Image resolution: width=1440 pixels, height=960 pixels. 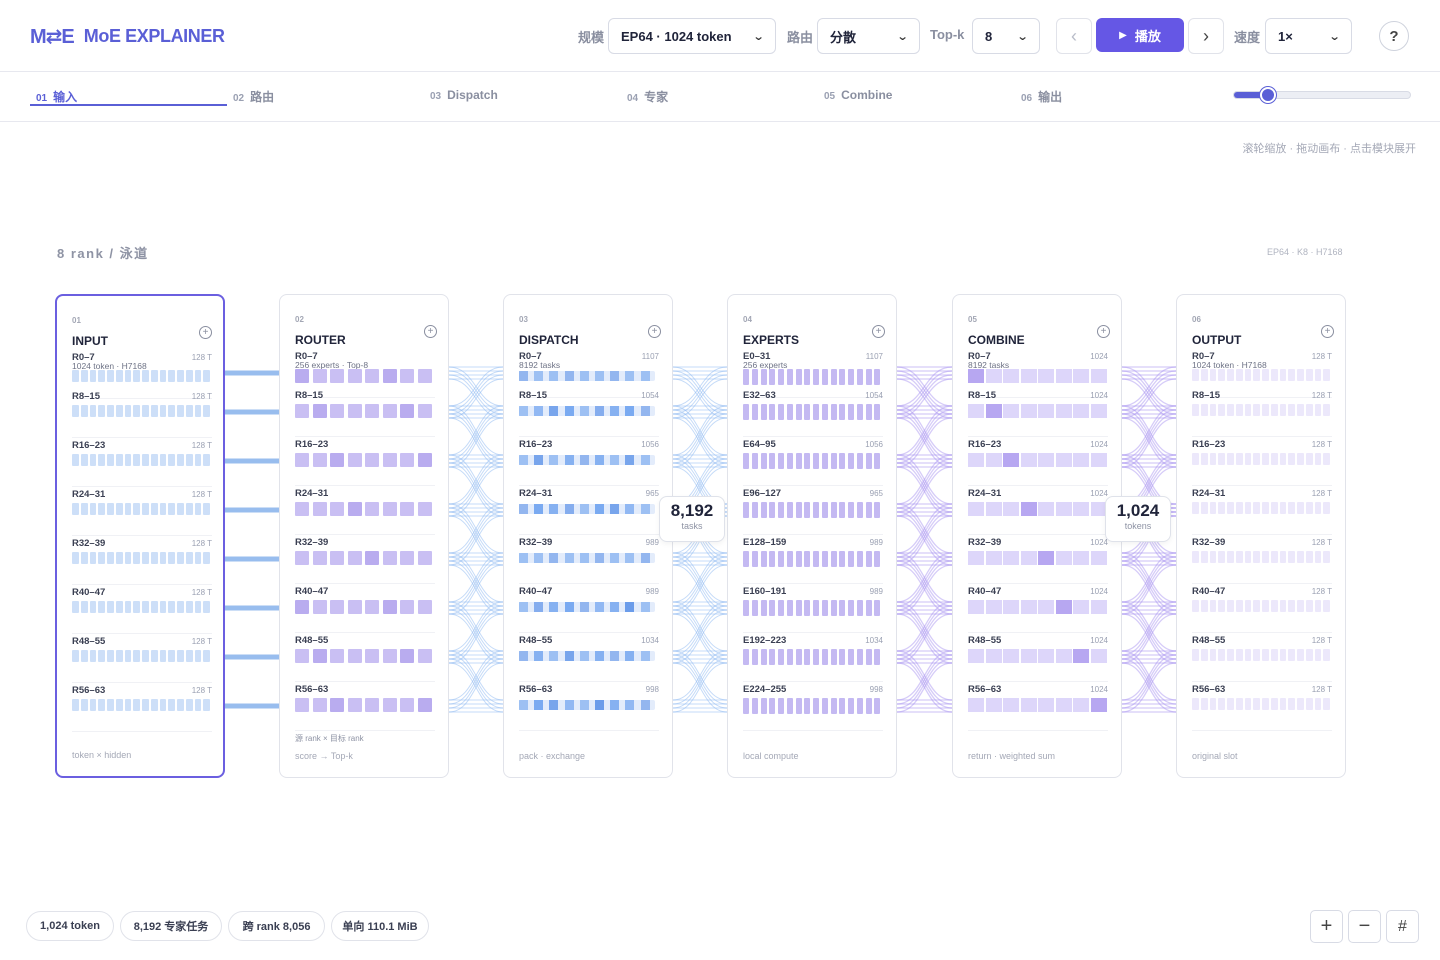 I want to click on play-button: ▶ 播放, so click(x=1140, y=35).